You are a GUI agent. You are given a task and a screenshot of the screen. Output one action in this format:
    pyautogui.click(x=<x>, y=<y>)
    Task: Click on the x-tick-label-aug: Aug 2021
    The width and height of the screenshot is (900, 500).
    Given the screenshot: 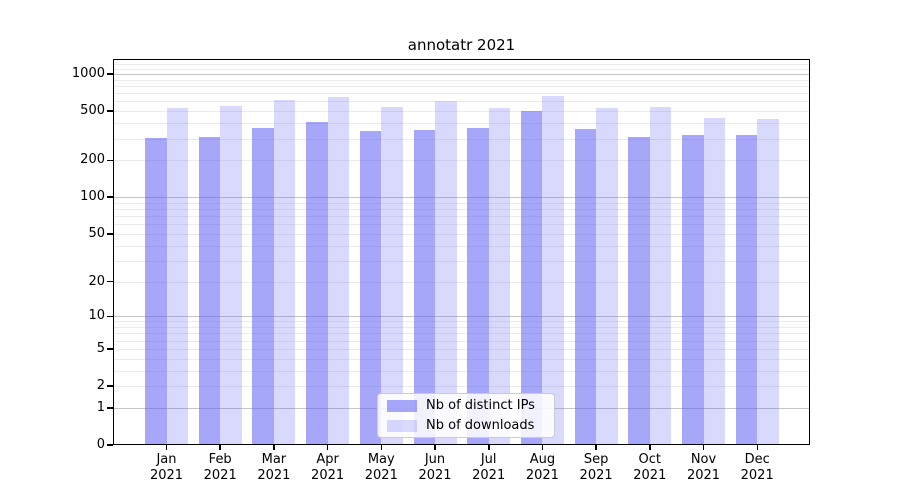 What is the action you would take?
    pyautogui.click(x=542, y=467)
    